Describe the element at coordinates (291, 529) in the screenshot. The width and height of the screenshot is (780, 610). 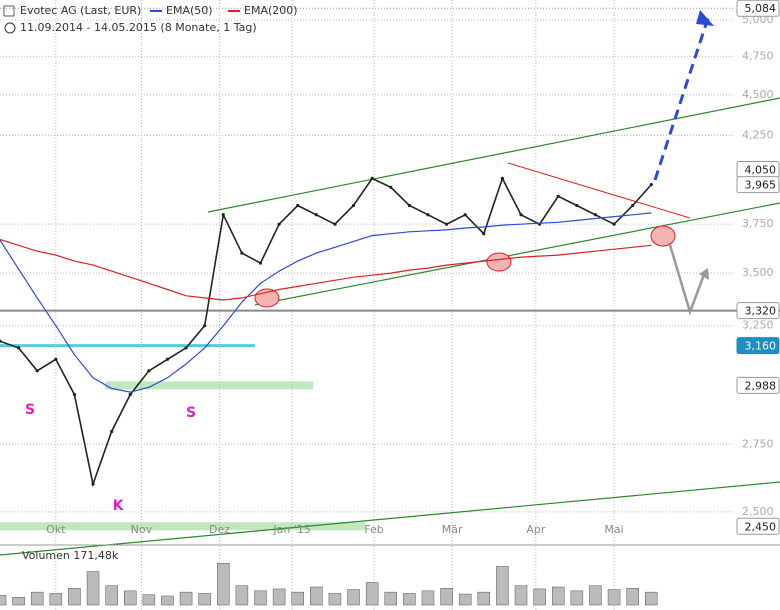
I see `x-tick-label: Jan '15` at that location.